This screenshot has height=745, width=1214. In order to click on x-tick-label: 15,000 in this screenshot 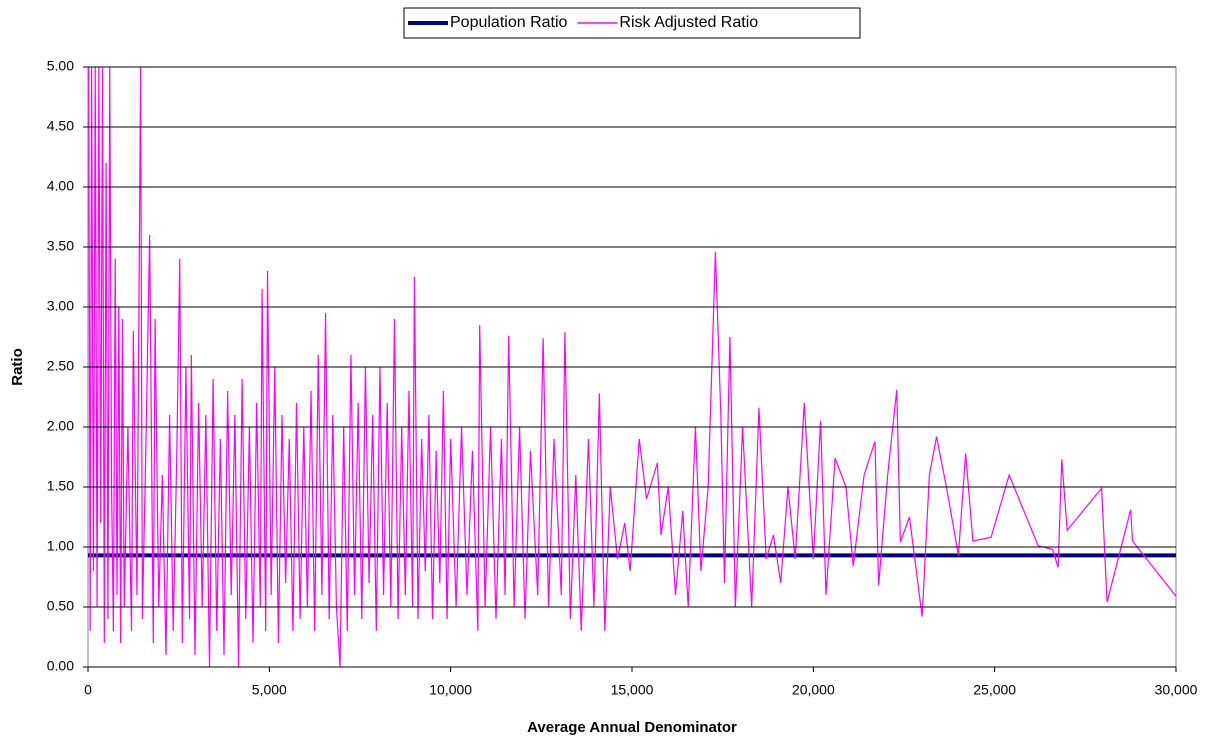, I will do `click(632, 690)`.